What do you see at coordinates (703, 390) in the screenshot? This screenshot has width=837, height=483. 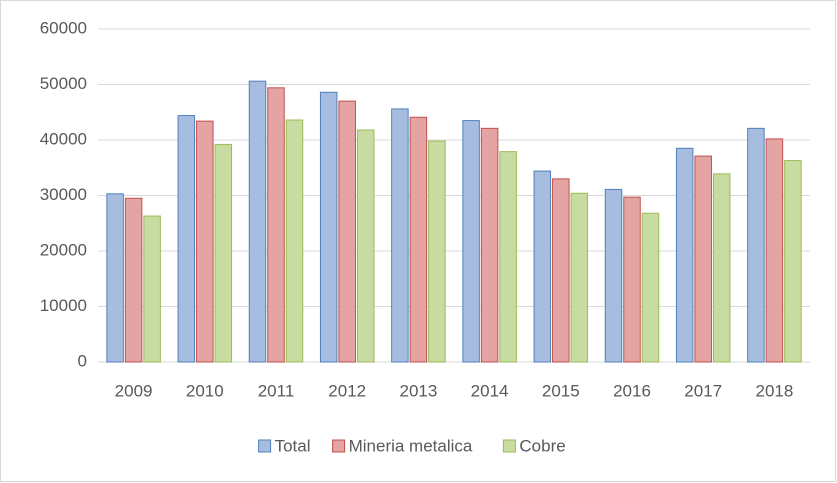 I see `x-tick-label: 2017` at bounding box center [703, 390].